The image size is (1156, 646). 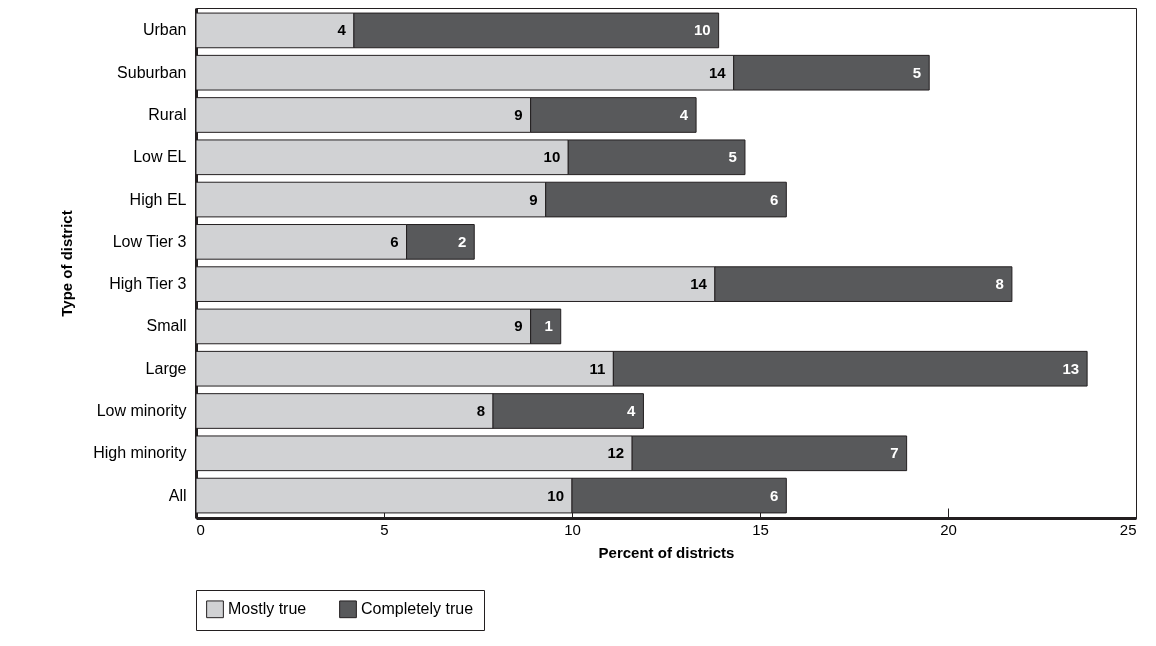 What do you see at coordinates (166, 368) in the screenshot?
I see `y-tick-label: Large` at bounding box center [166, 368].